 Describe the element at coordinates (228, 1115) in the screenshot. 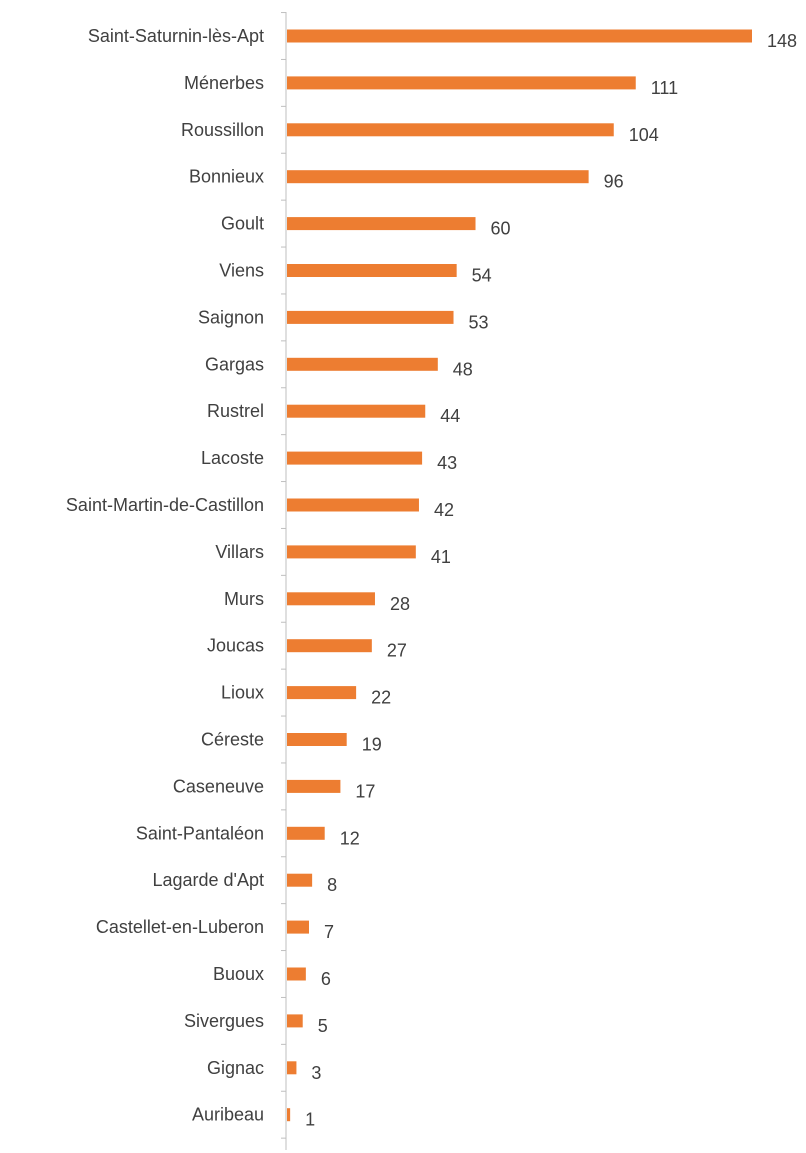

I see `category-label: Auribeau` at that location.